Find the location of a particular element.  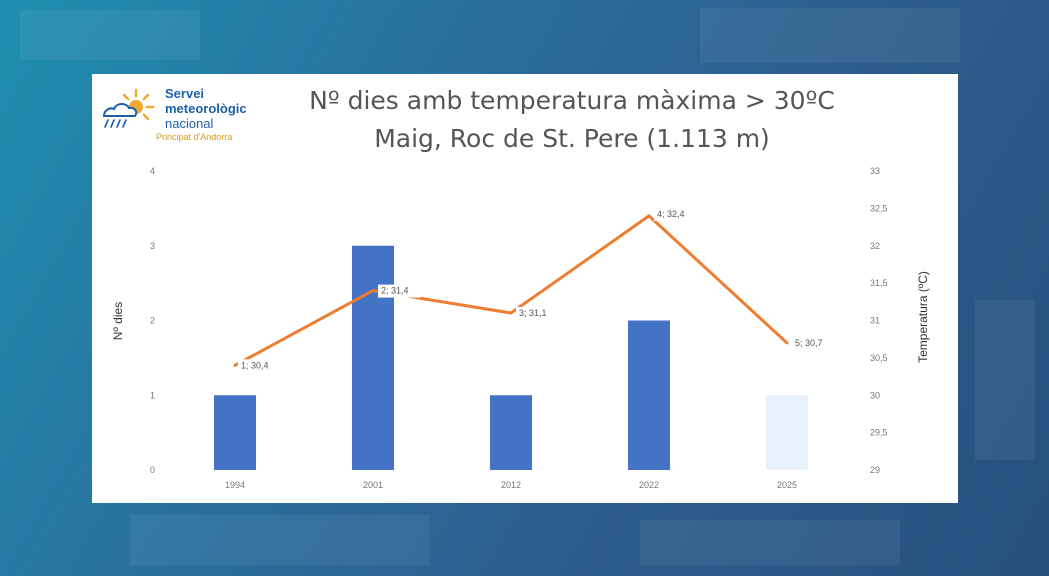

data-label: 1; 30,4 is located at coordinates (255, 365).